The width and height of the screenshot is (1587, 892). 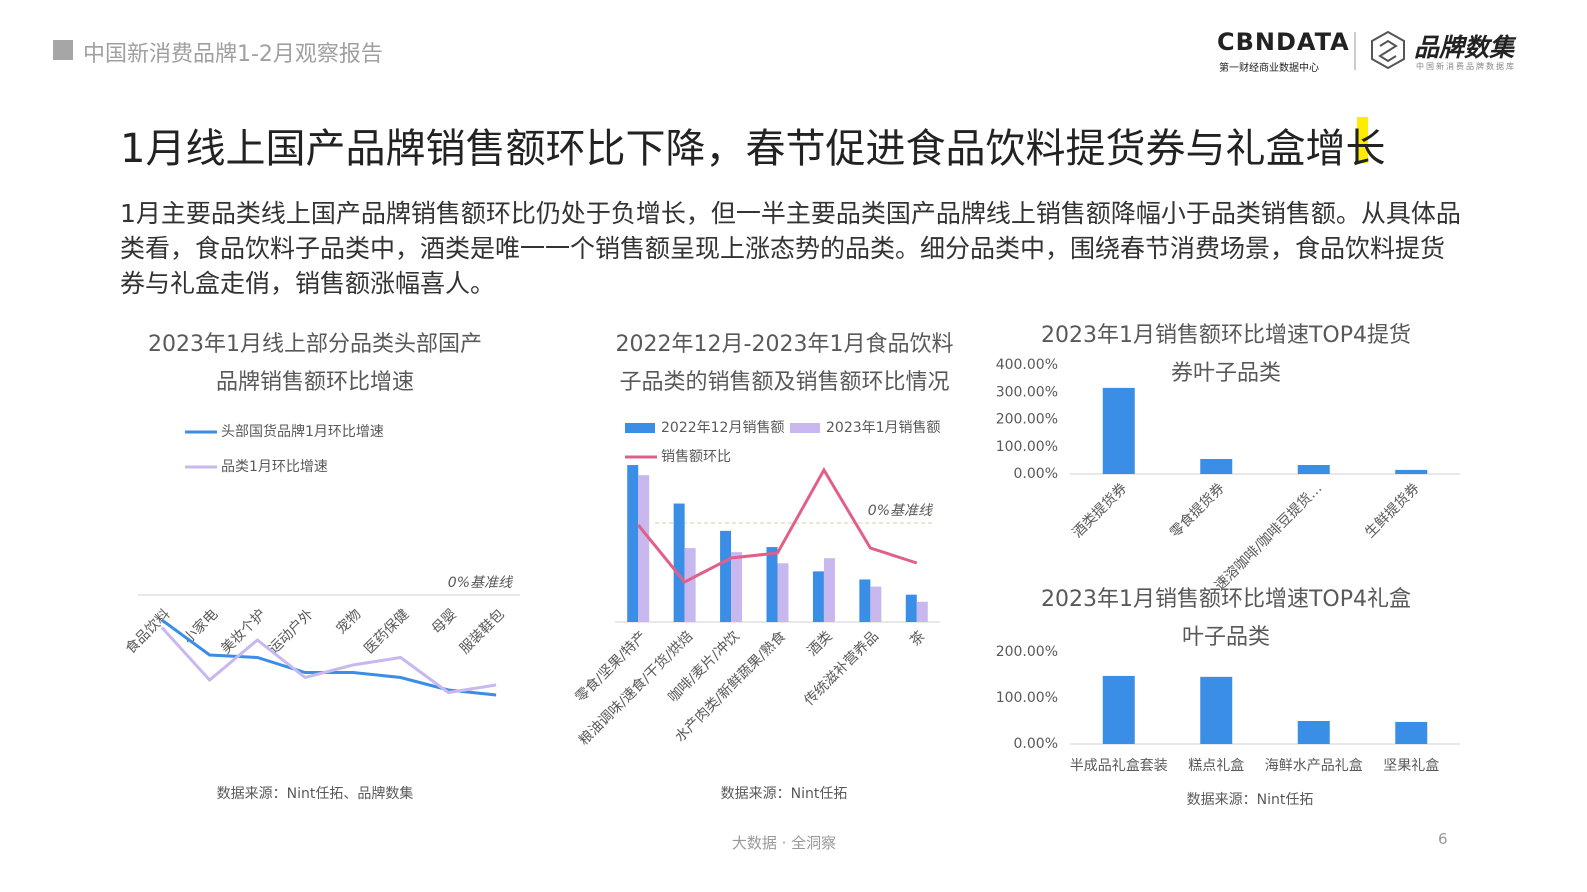 I want to click on legend-label: 销售额环比, so click(x=696, y=457).